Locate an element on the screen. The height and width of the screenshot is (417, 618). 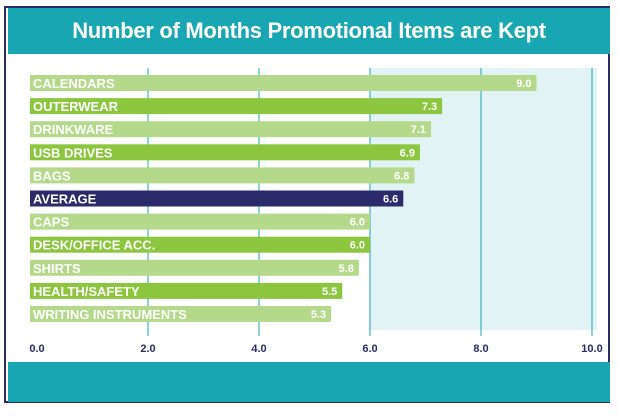
bar-category-label: USB DRIVES is located at coordinates (73, 152).